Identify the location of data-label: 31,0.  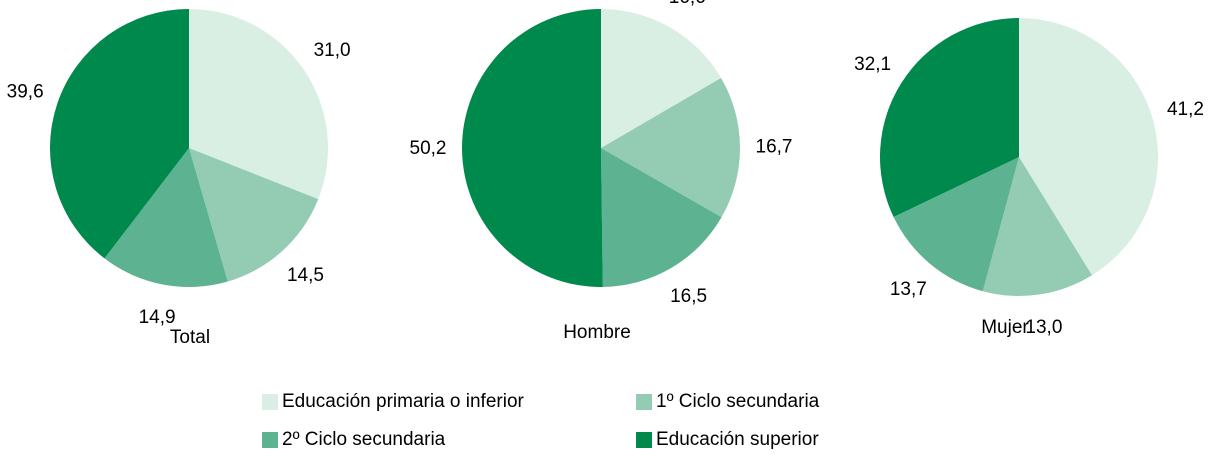
(332, 50).